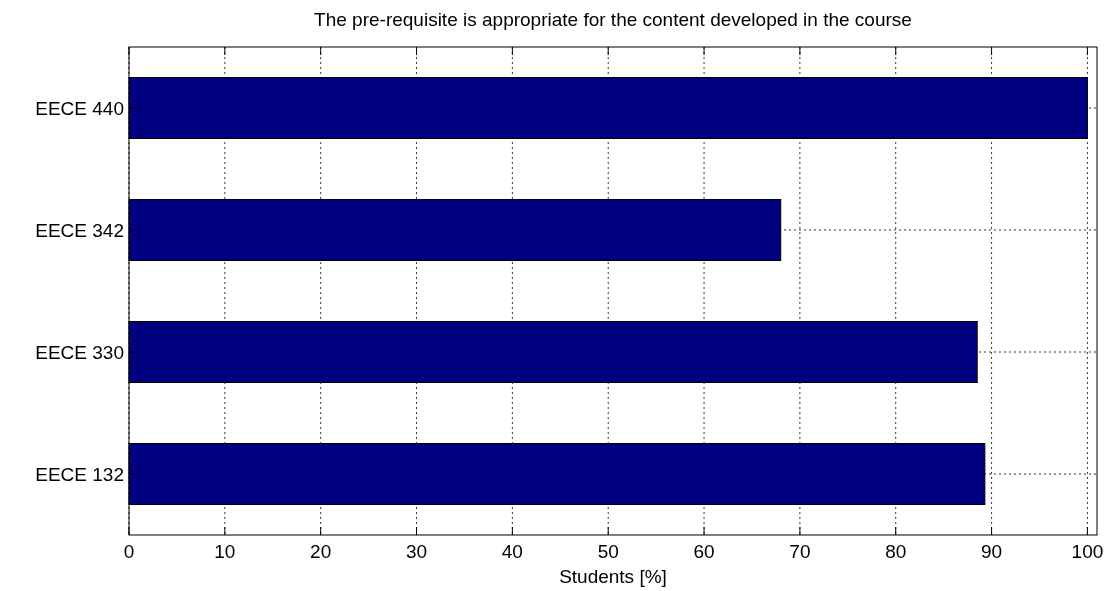 Image resolution: width=1110 pixels, height=591 pixels. What do you see at coordinates (800, 551) in the screenshot?
I see `x-tick-label: 70` at bounding box center [800, 551].